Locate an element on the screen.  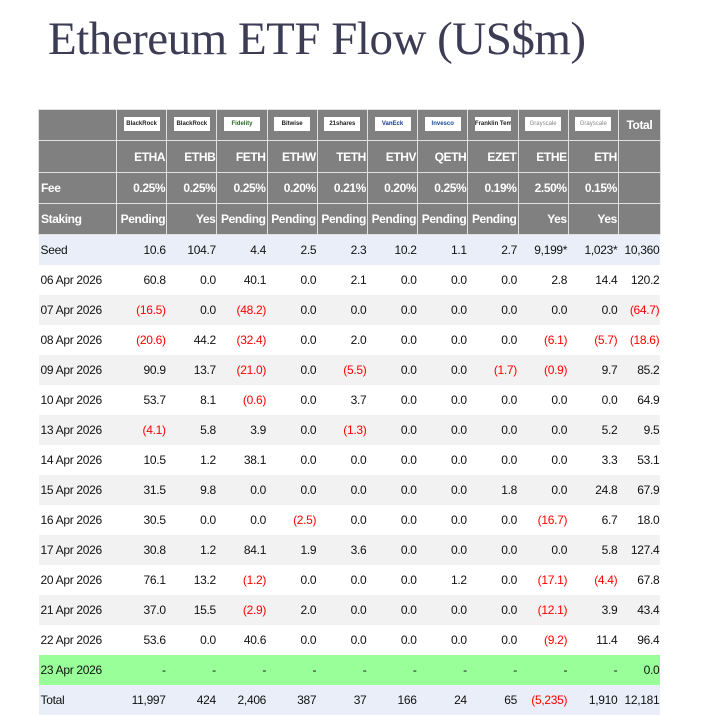
issuer-logo: Bitwise is located at coordinates (292, 123).